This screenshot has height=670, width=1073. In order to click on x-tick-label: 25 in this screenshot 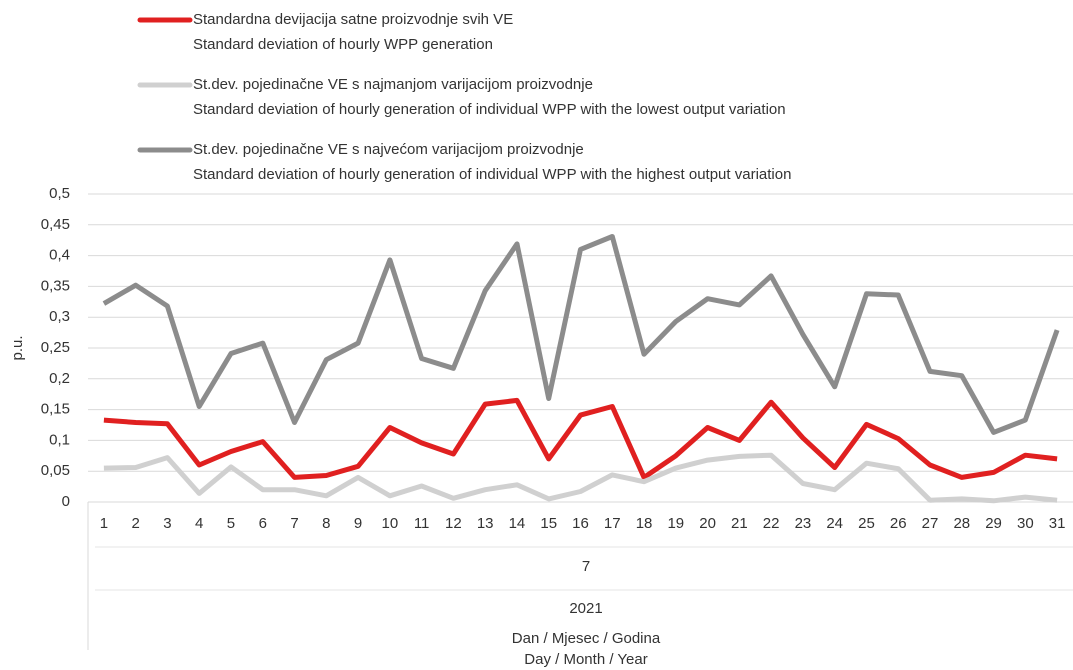, I will do `click(866, 523)`.